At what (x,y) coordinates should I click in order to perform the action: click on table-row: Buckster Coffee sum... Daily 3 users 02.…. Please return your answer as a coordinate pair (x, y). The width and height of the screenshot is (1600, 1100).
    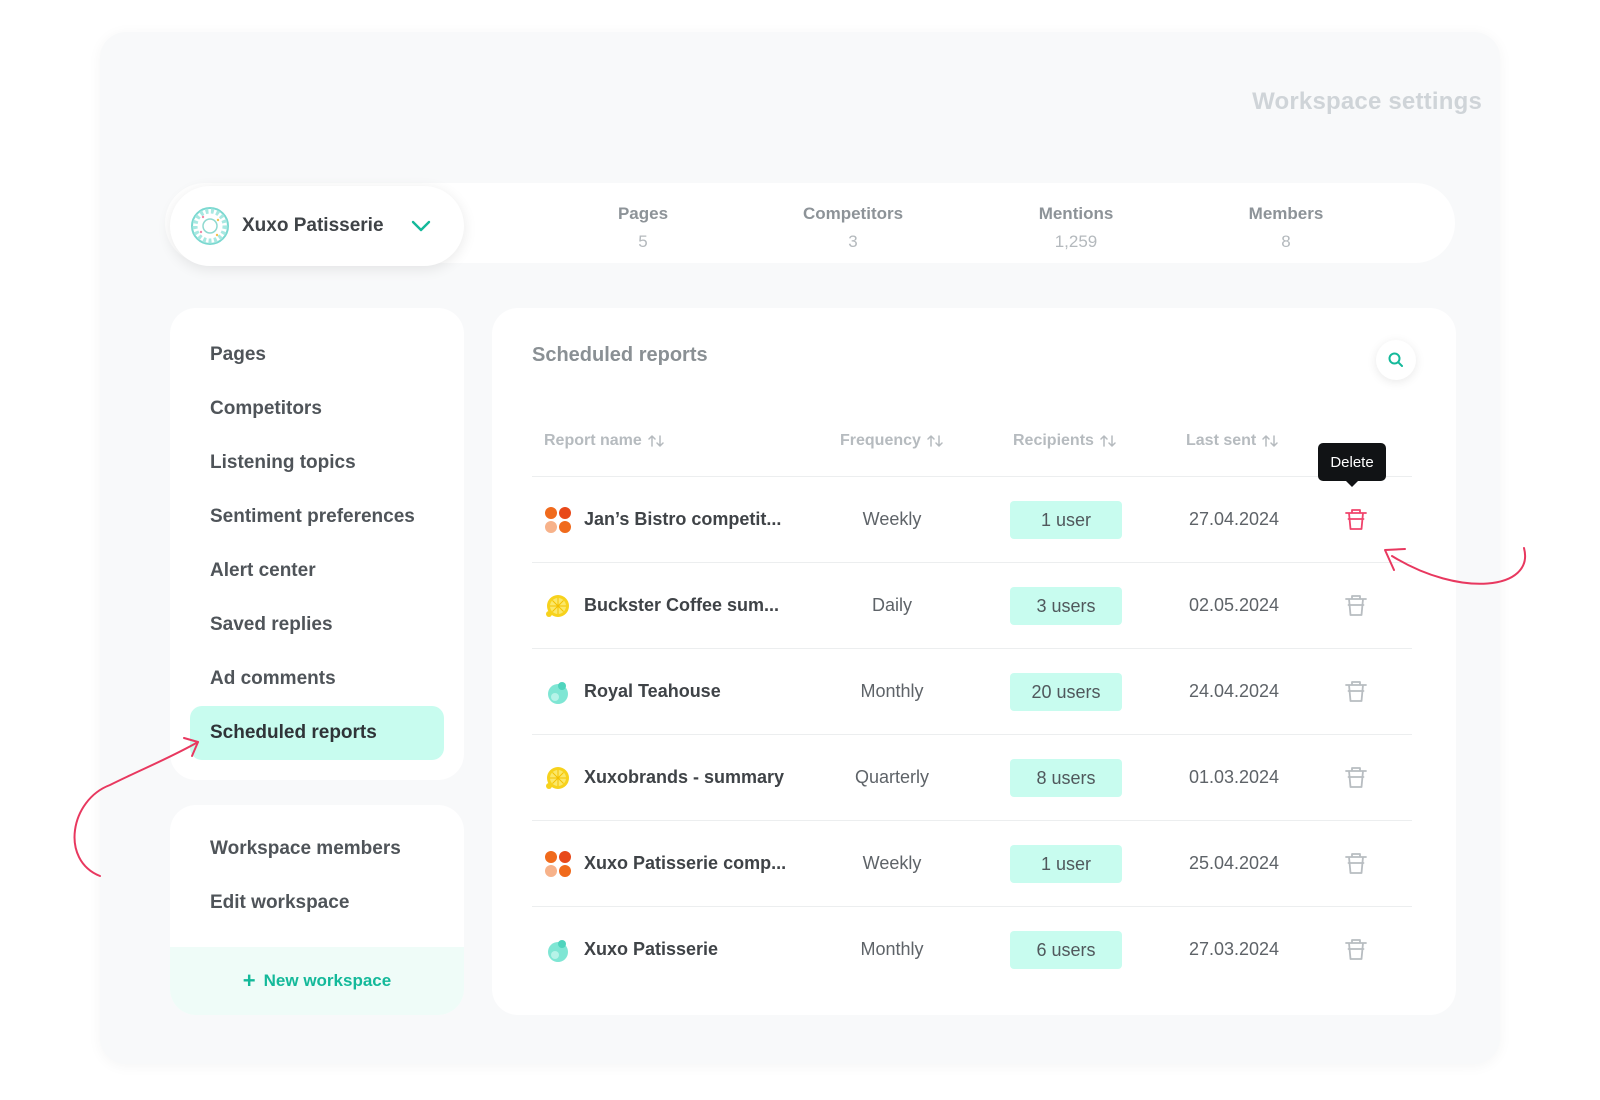
    Looking at the image, I should click on (972, 605).